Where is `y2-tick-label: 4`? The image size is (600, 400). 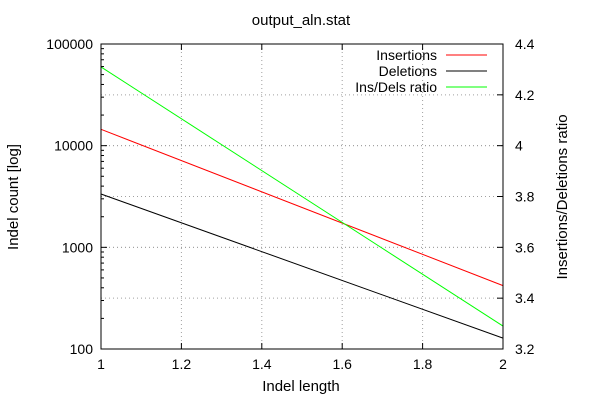
y2-tick-label: 4 is located at coordinates (519, 146).